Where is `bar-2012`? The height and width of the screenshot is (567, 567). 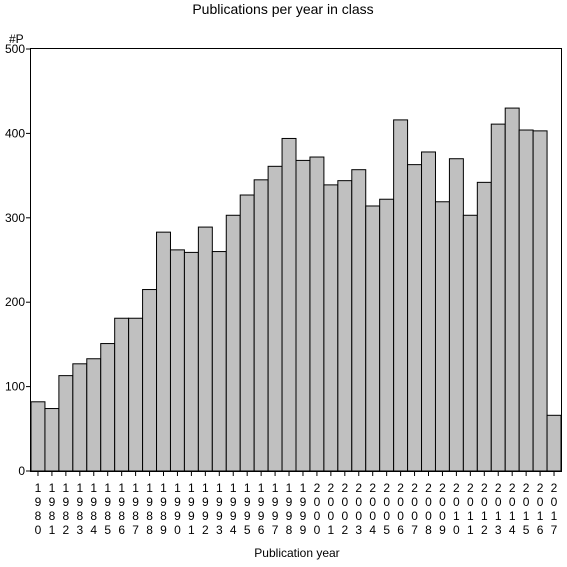 bar-2012 is located at coordinates (484, 326).